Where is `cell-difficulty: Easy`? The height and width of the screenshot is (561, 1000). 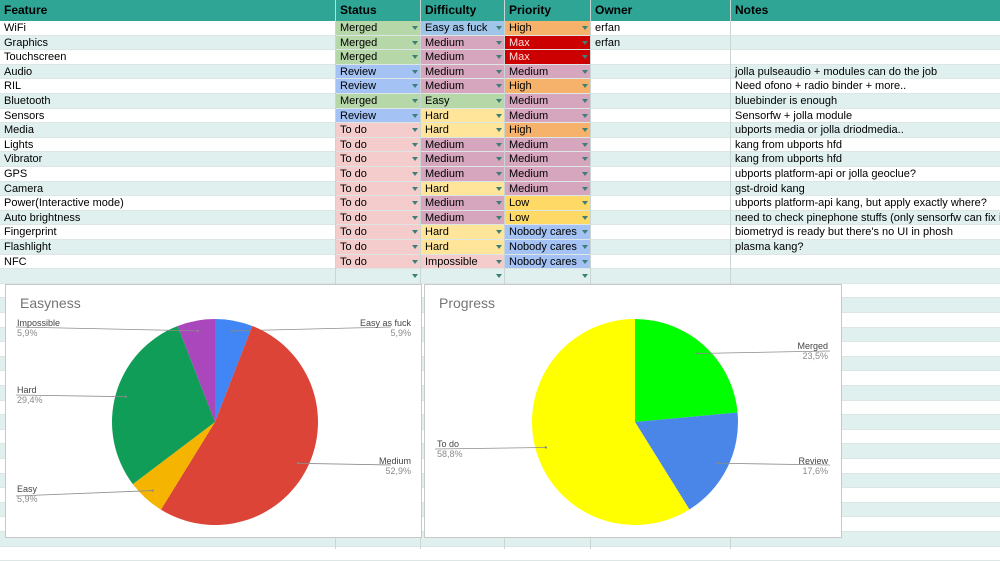
cell-difficulty: Easy is located at coordinates (463, 101).